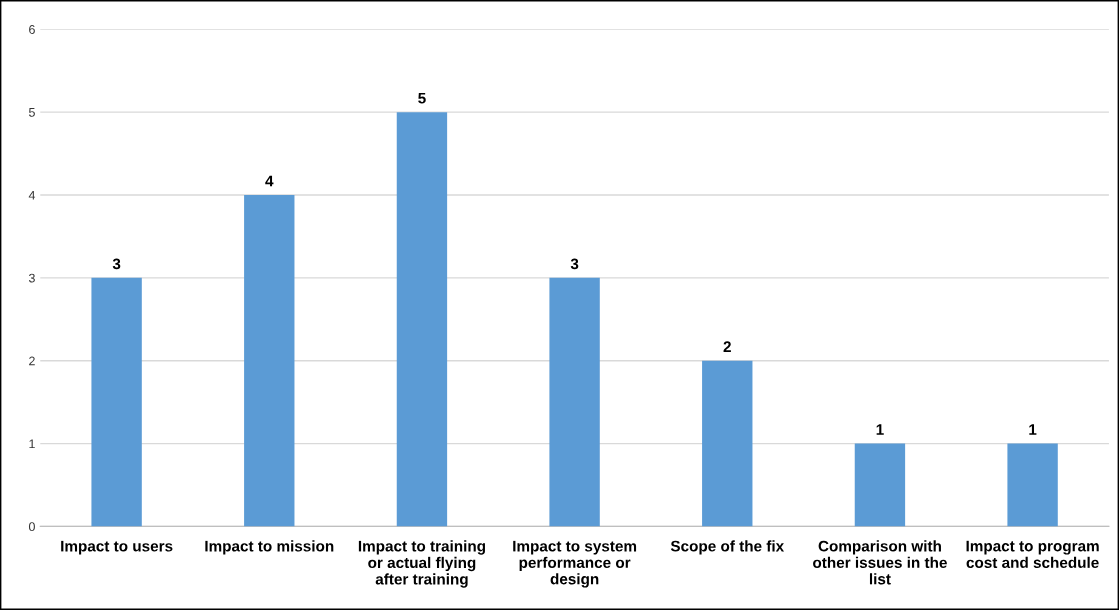  Describe the element at coordinates (32, 444) in the screenshot. I see `y-tick-label: 1` at that location.